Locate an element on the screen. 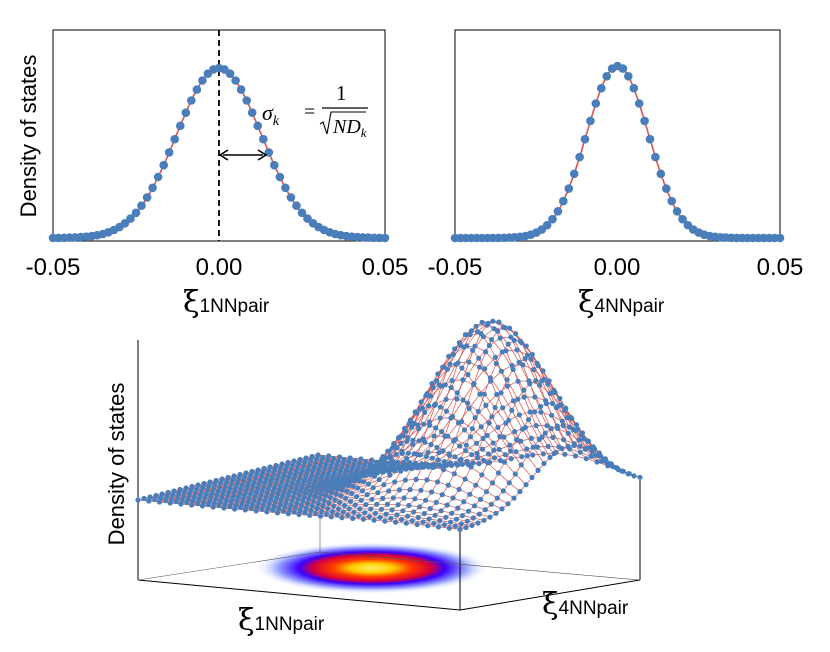 The height and width of the screenshot is (652, 830). y-axis-label-3d: ξ4NNpair is located at coordinates (585, 604).